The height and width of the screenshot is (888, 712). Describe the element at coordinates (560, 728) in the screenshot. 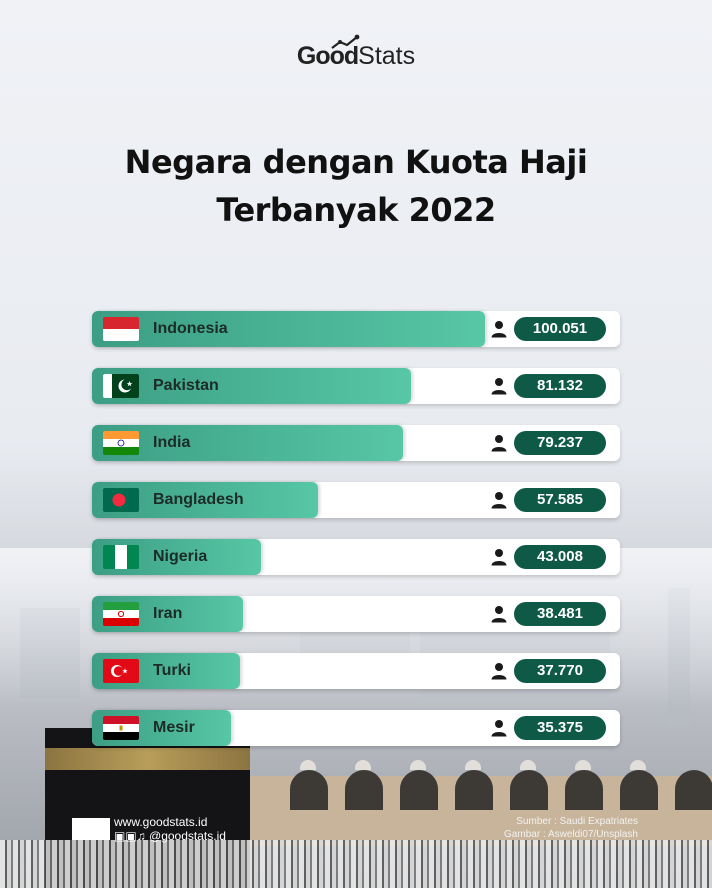

I see `value-label-mesir: 35.375` at that location.